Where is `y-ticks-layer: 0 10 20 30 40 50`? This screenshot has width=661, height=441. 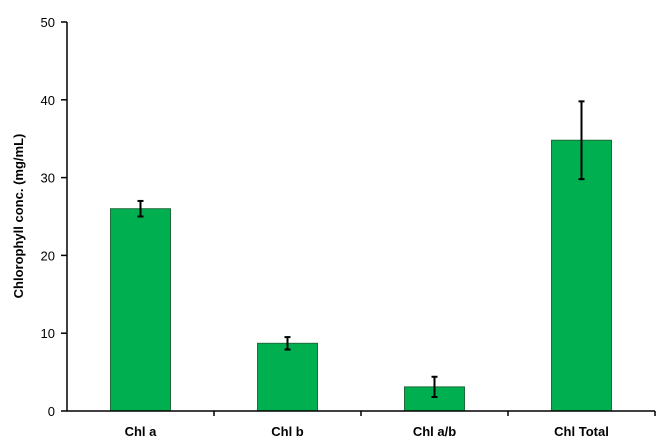 y-ticks-layer: 0 10 20 30 40 50 is located at coordinates (54, 217).